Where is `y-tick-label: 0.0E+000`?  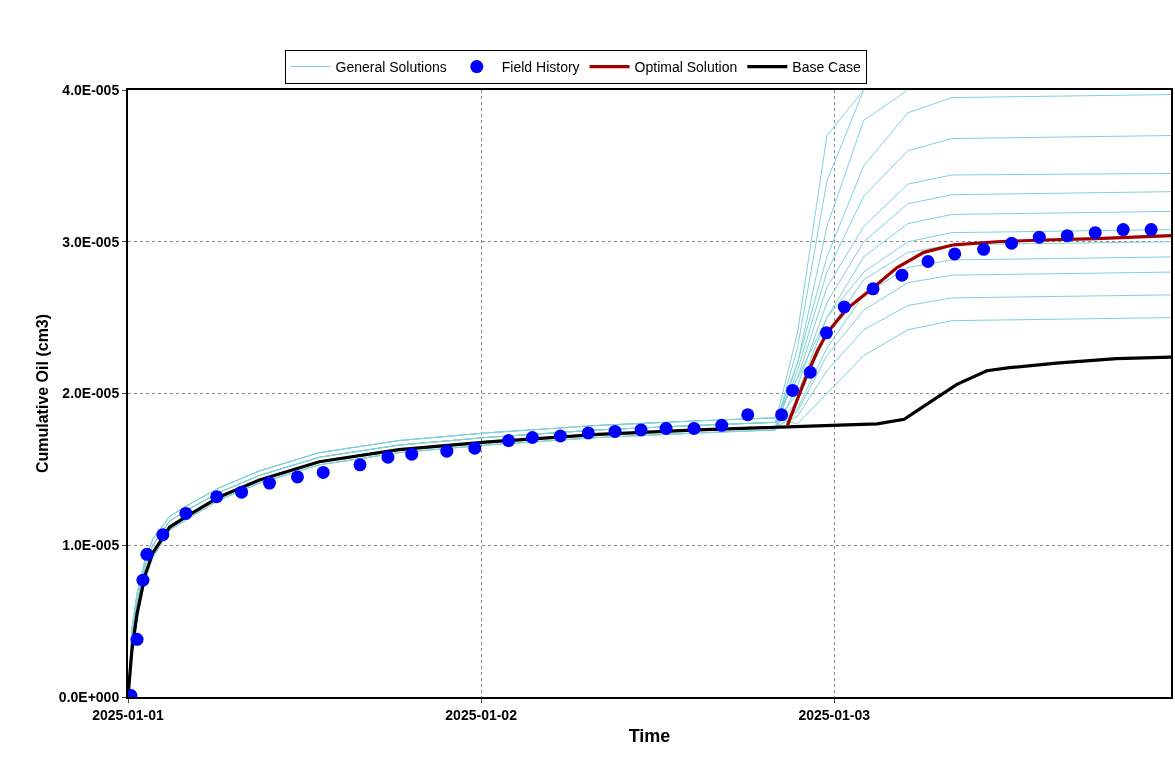
y-tick-label: 0.0E+000 is located at coordinates (89, 696).